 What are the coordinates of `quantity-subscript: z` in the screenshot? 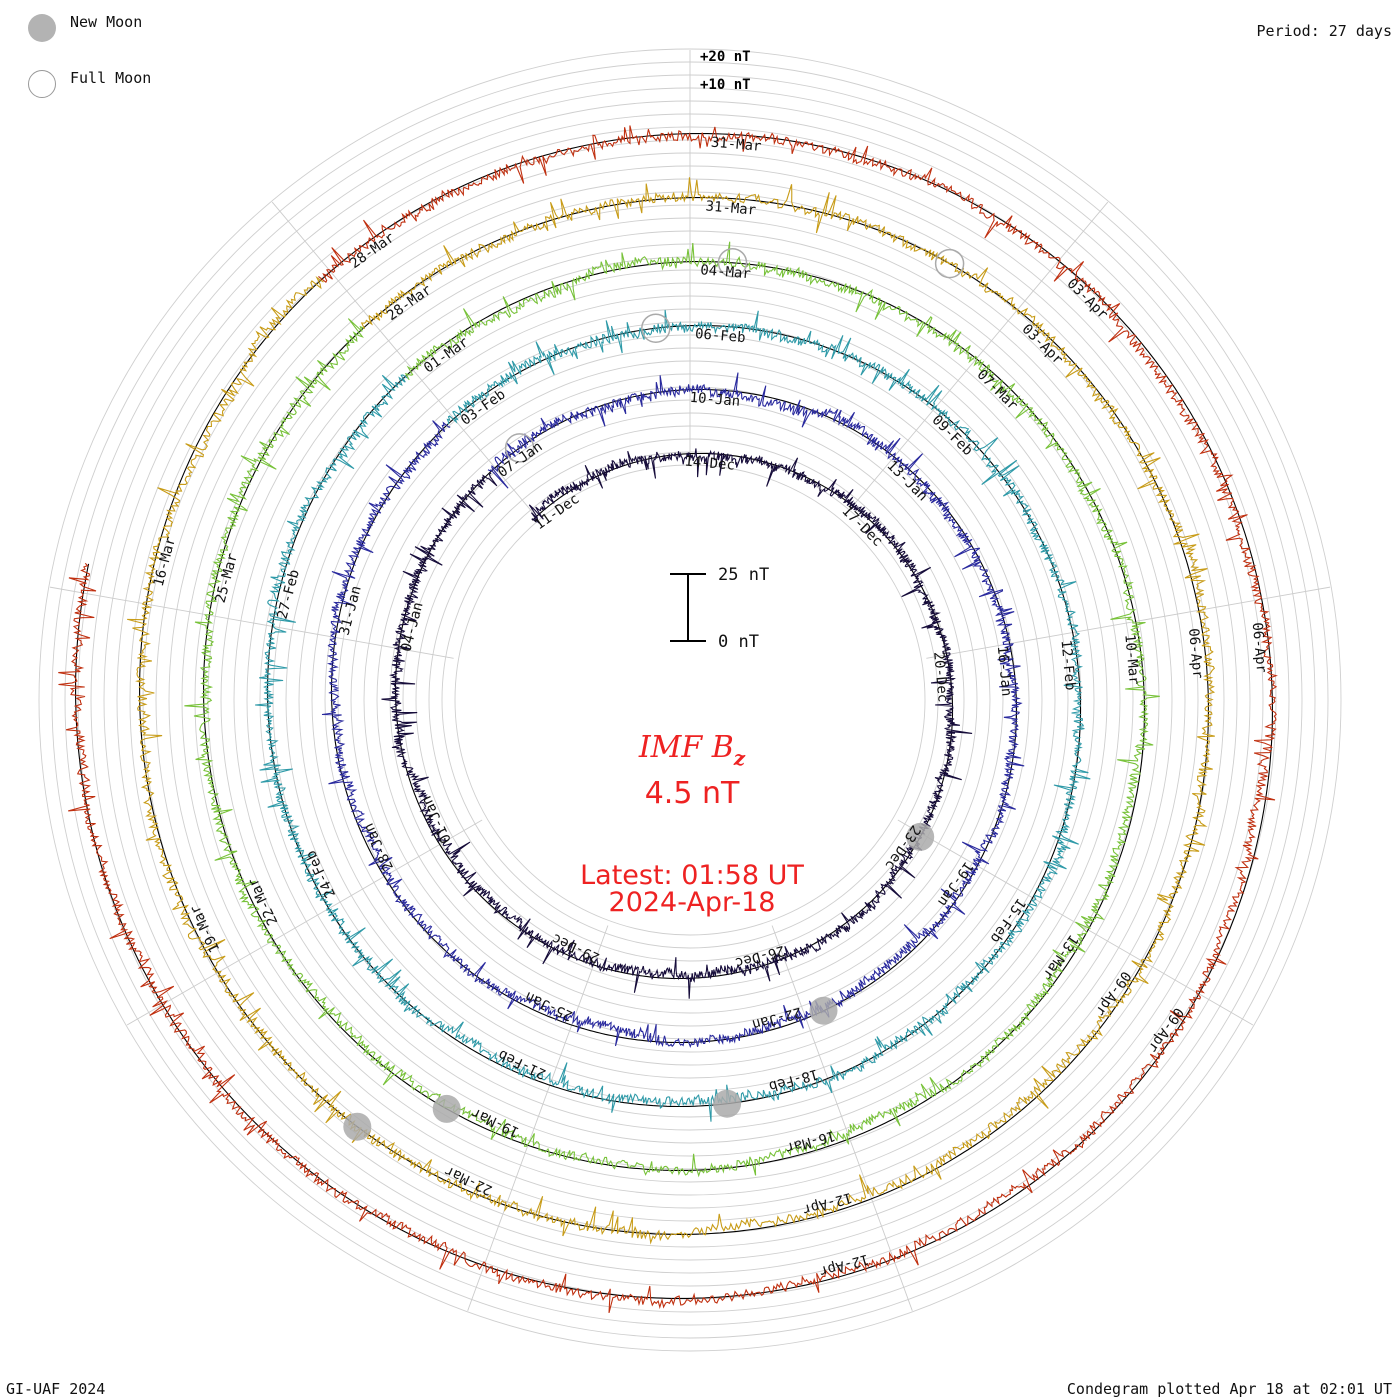 It's located at (739, 758).